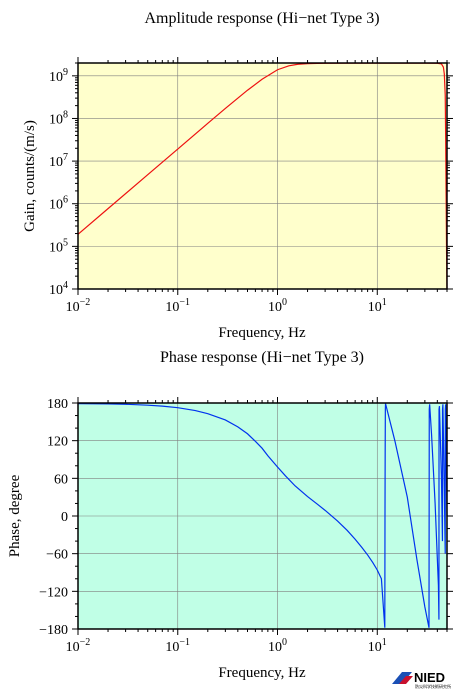 The image size is (463, 694). I want to click on amplitude-y-tick-label: 10⁸, so click(58, 118).